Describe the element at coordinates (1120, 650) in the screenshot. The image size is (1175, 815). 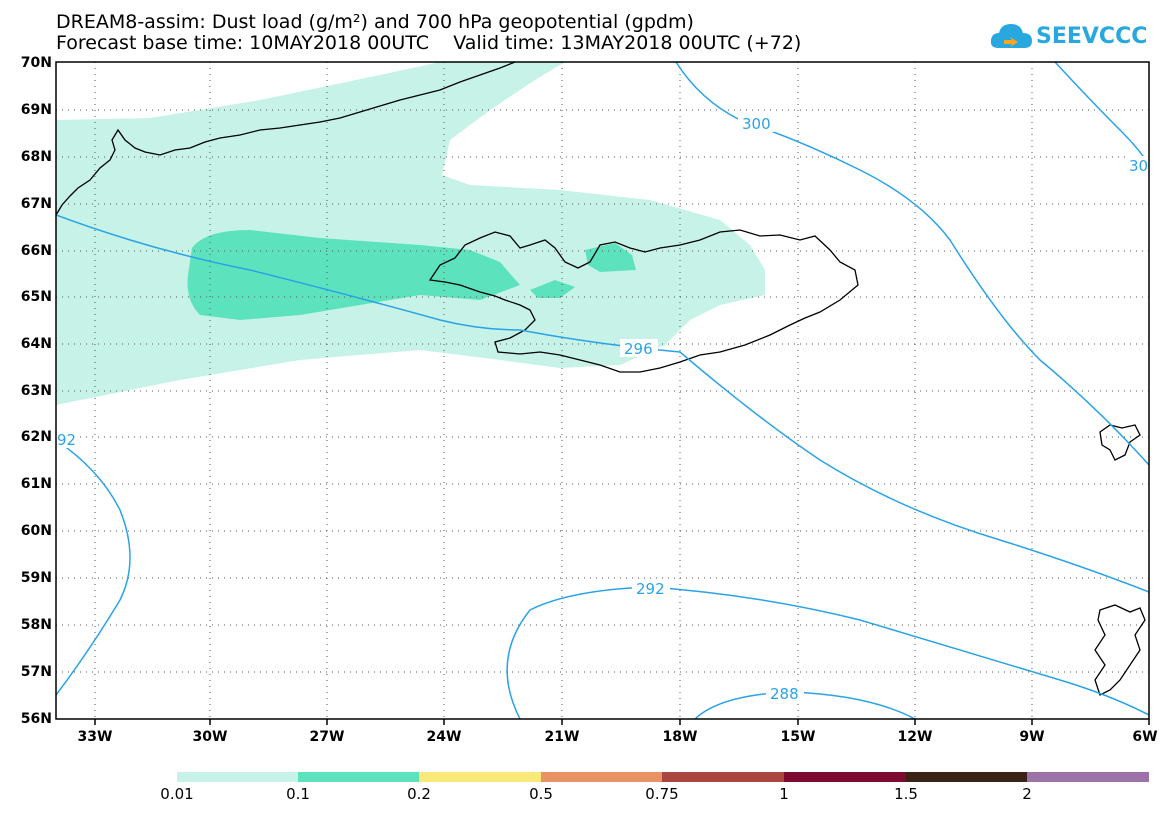
I see `scotland-coast` at that location.